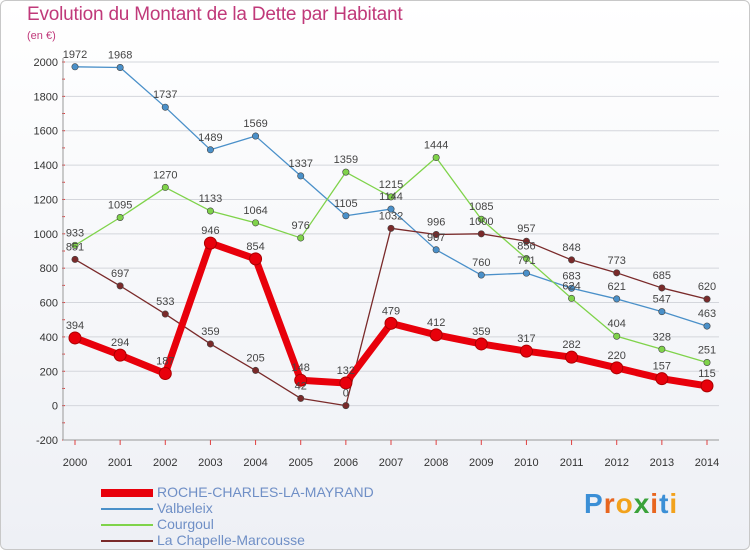 The image size is (750, 550). I want to click on y-tick-label: 600, so click(49, 304).